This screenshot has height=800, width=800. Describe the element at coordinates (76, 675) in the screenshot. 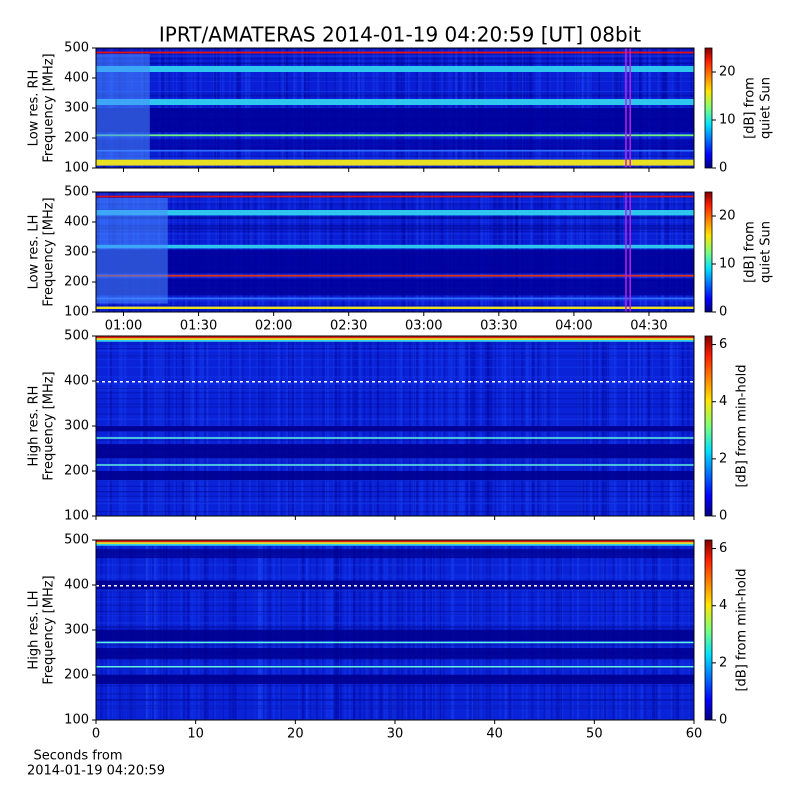

I see `y-tick-label: 200` at that location.